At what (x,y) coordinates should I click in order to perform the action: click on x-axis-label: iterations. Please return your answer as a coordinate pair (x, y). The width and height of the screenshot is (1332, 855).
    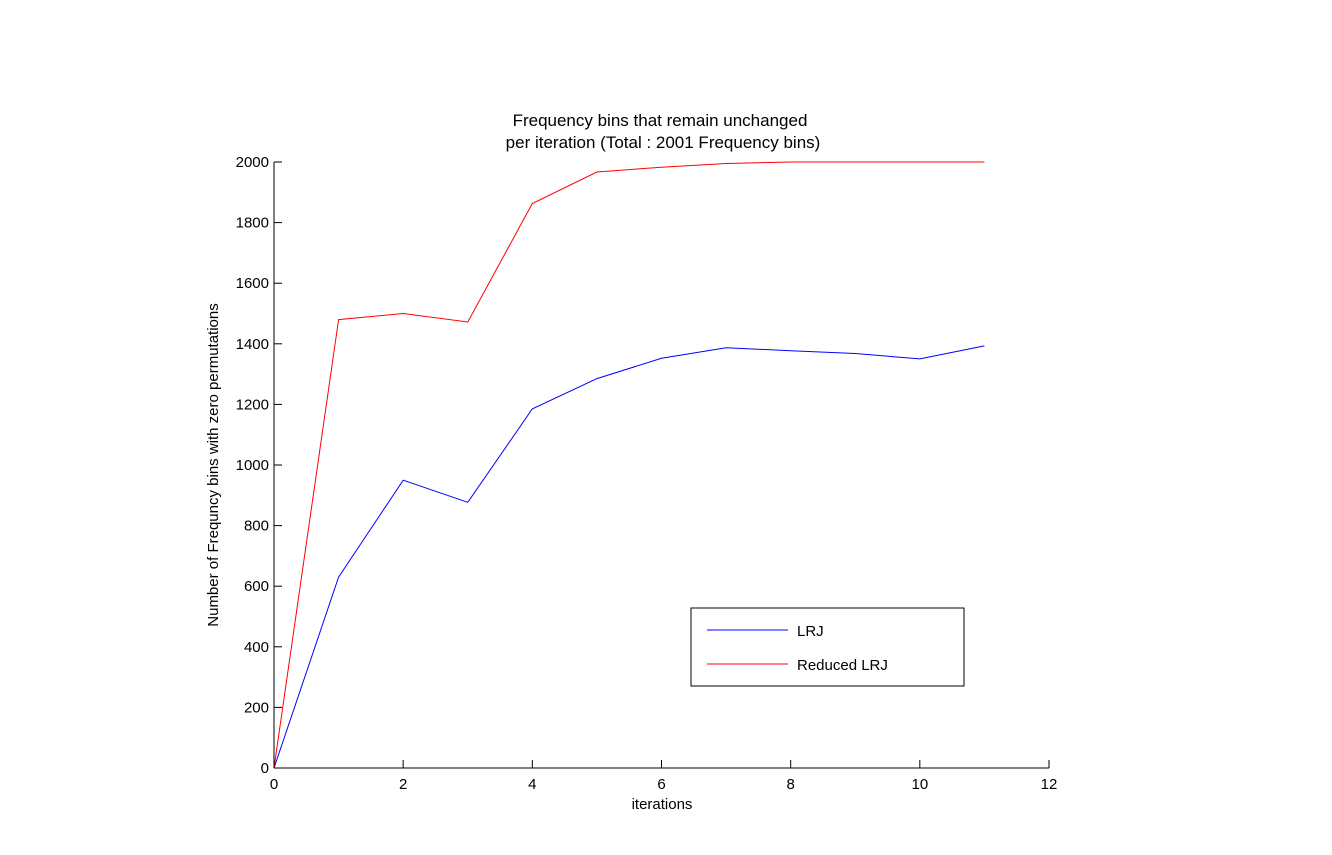
    Looking at the image, I should click on (662, 804).